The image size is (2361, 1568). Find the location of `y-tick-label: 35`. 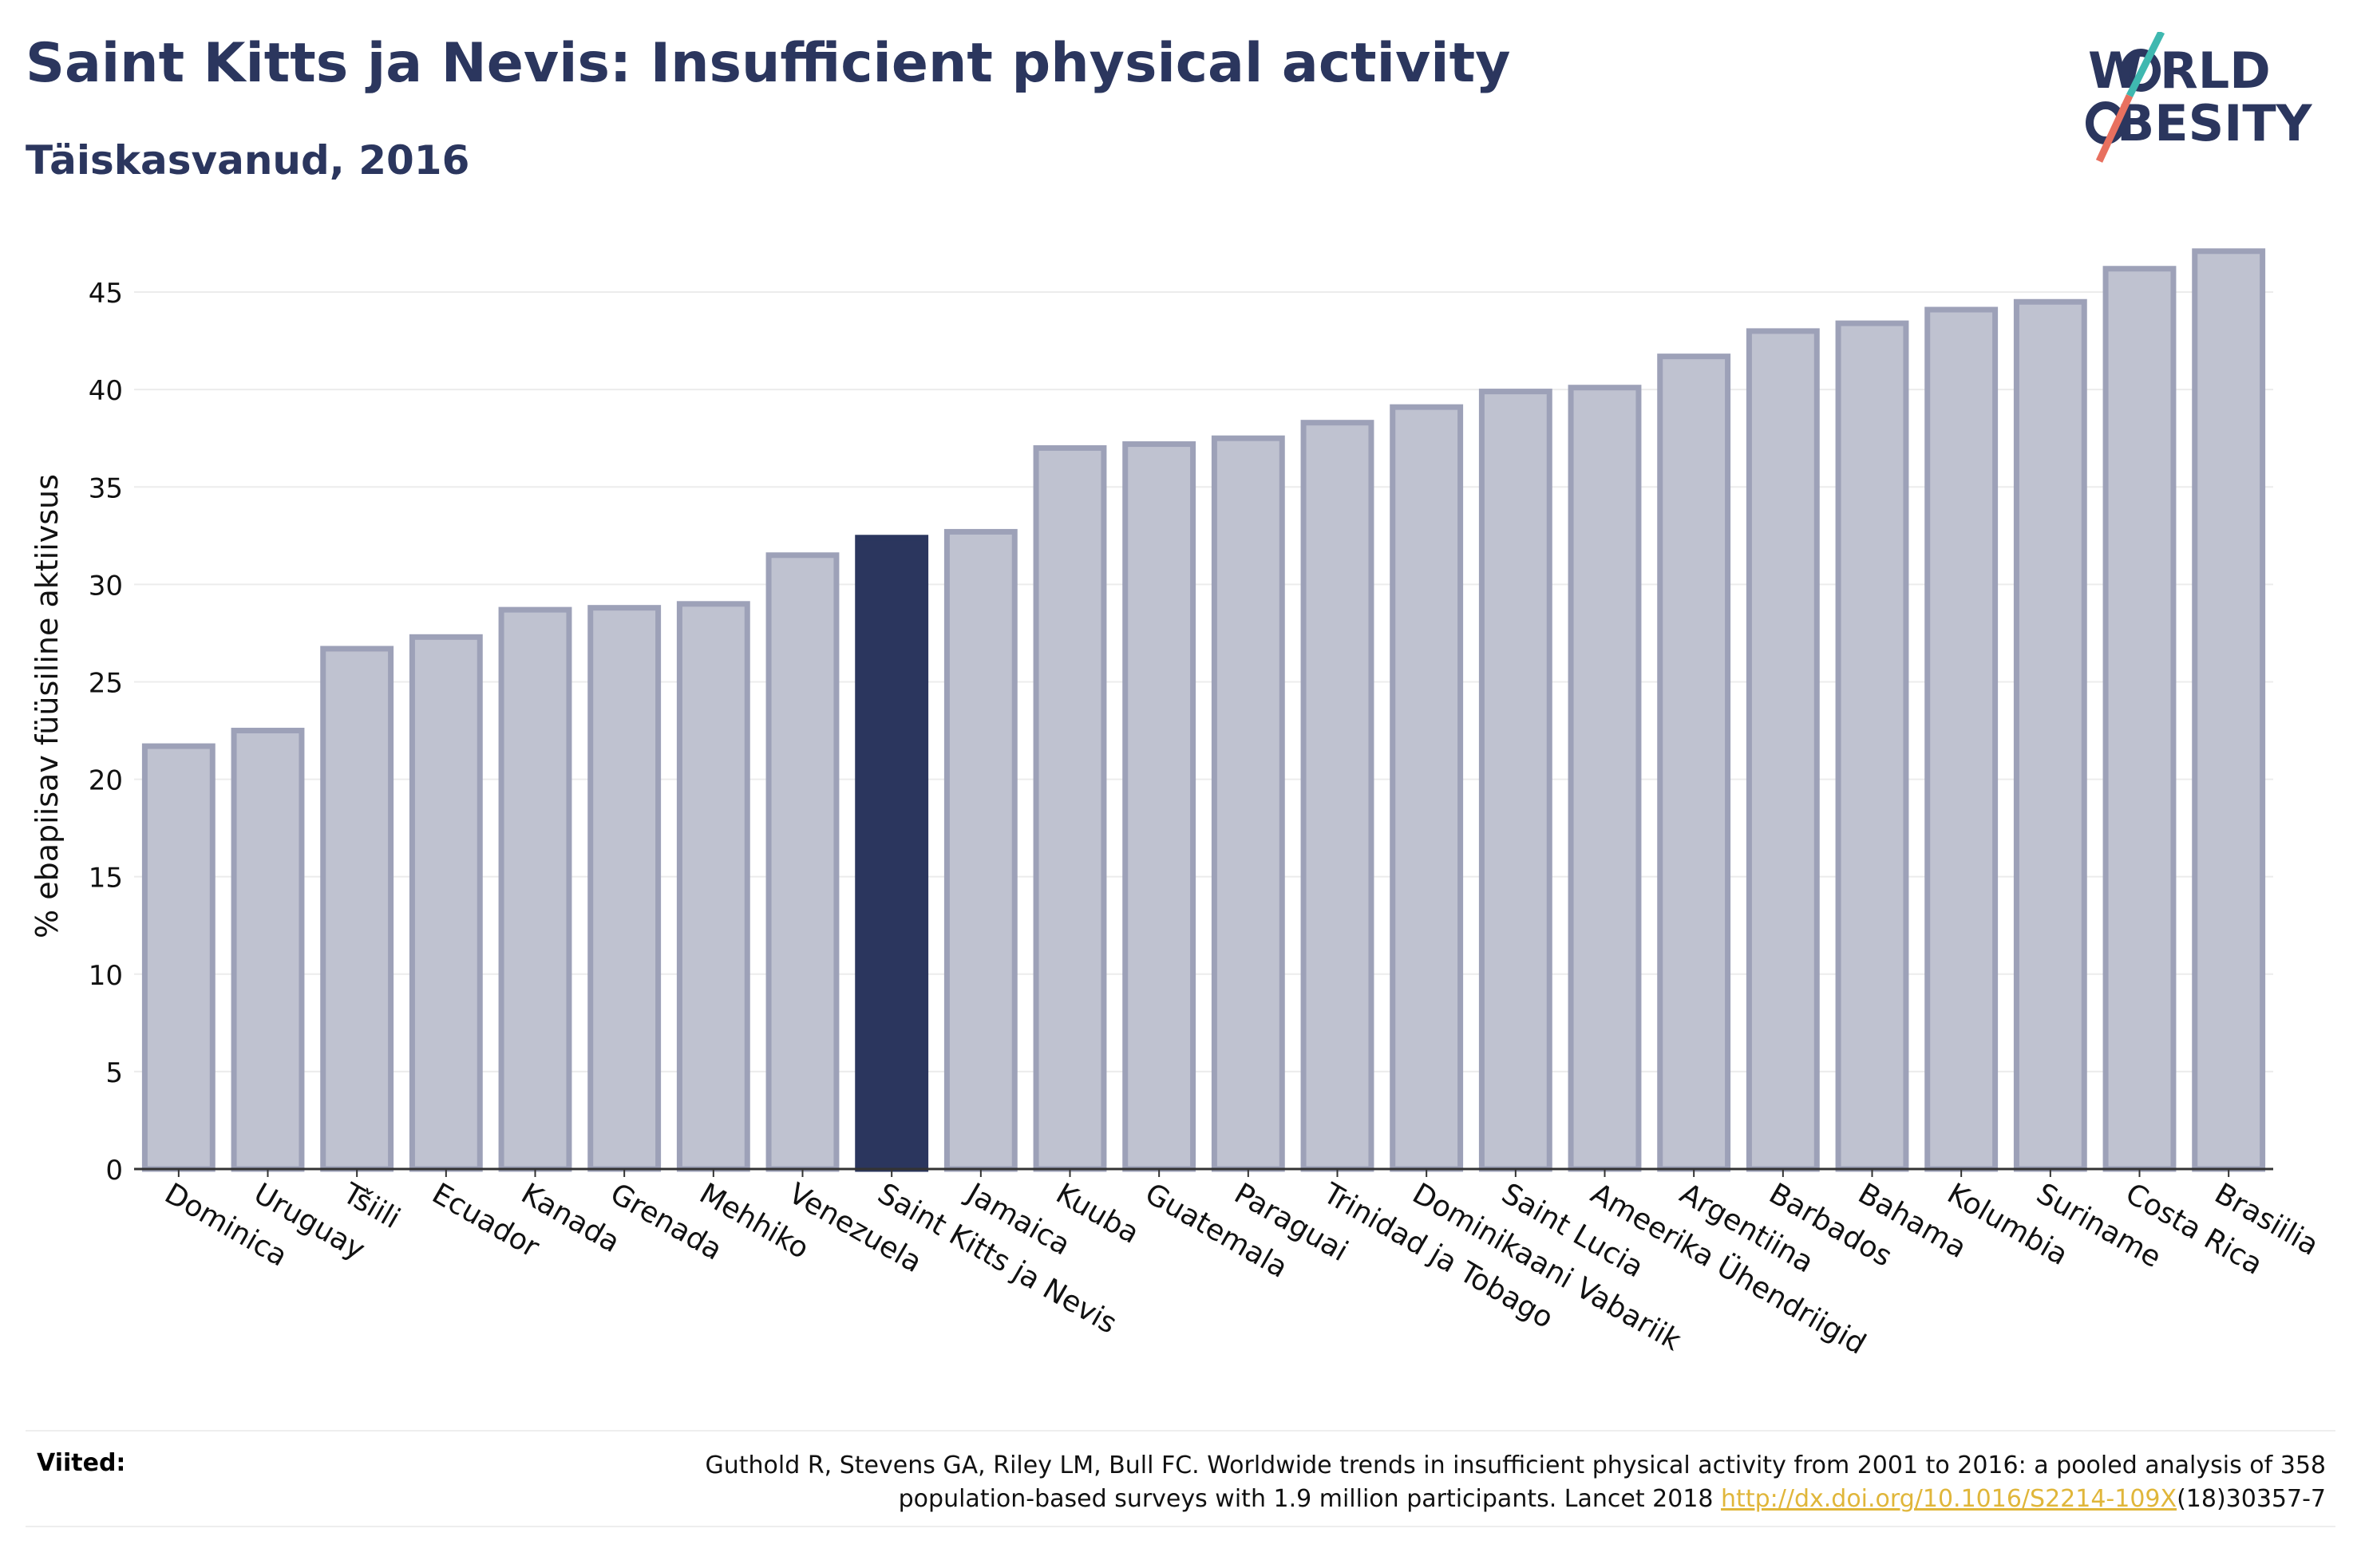

y-tick-label: 35 is located at coordinates (106, 488).